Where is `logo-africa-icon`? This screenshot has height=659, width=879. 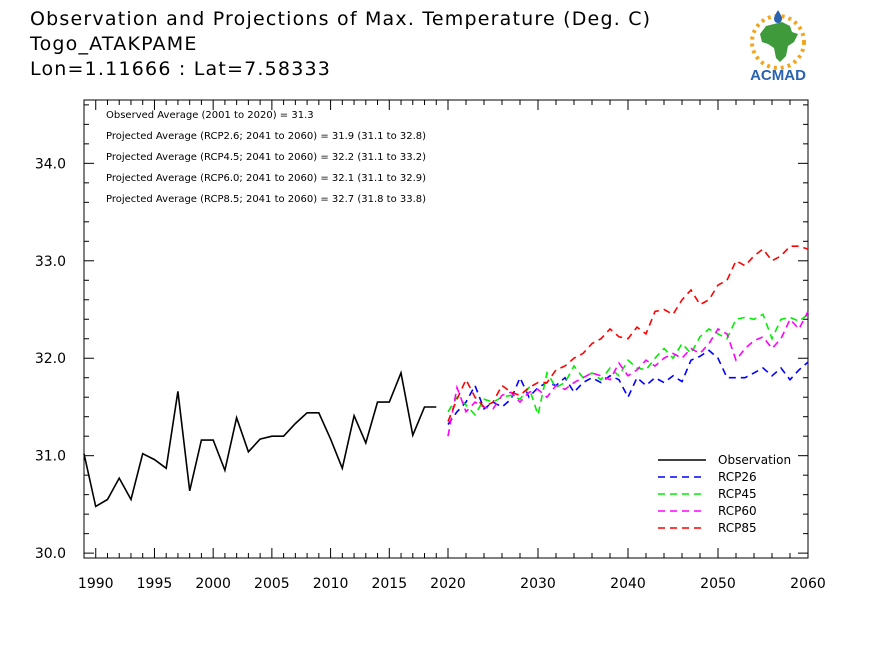
logo-africa-icon is located at coordinates (779, 42).